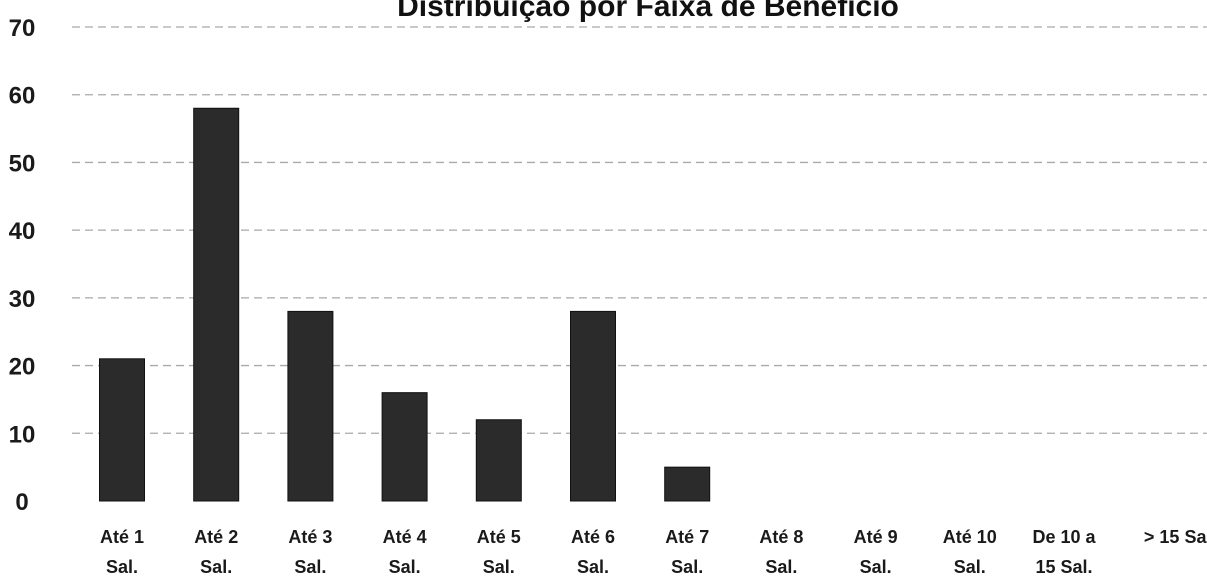  I want to click on x-tick-label: De 10 a 15 Sal., so click(1064, 552).